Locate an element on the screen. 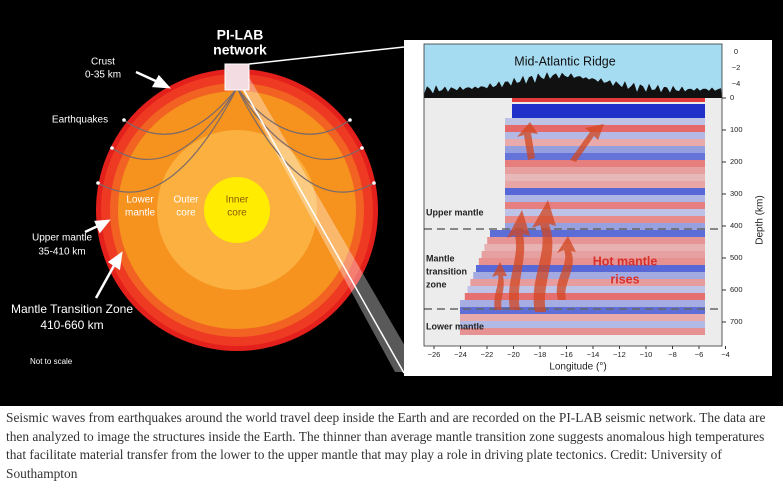 This screenshot has width=783, height=491. crust-label: 0-35 km is located at coordinates (103, 75).